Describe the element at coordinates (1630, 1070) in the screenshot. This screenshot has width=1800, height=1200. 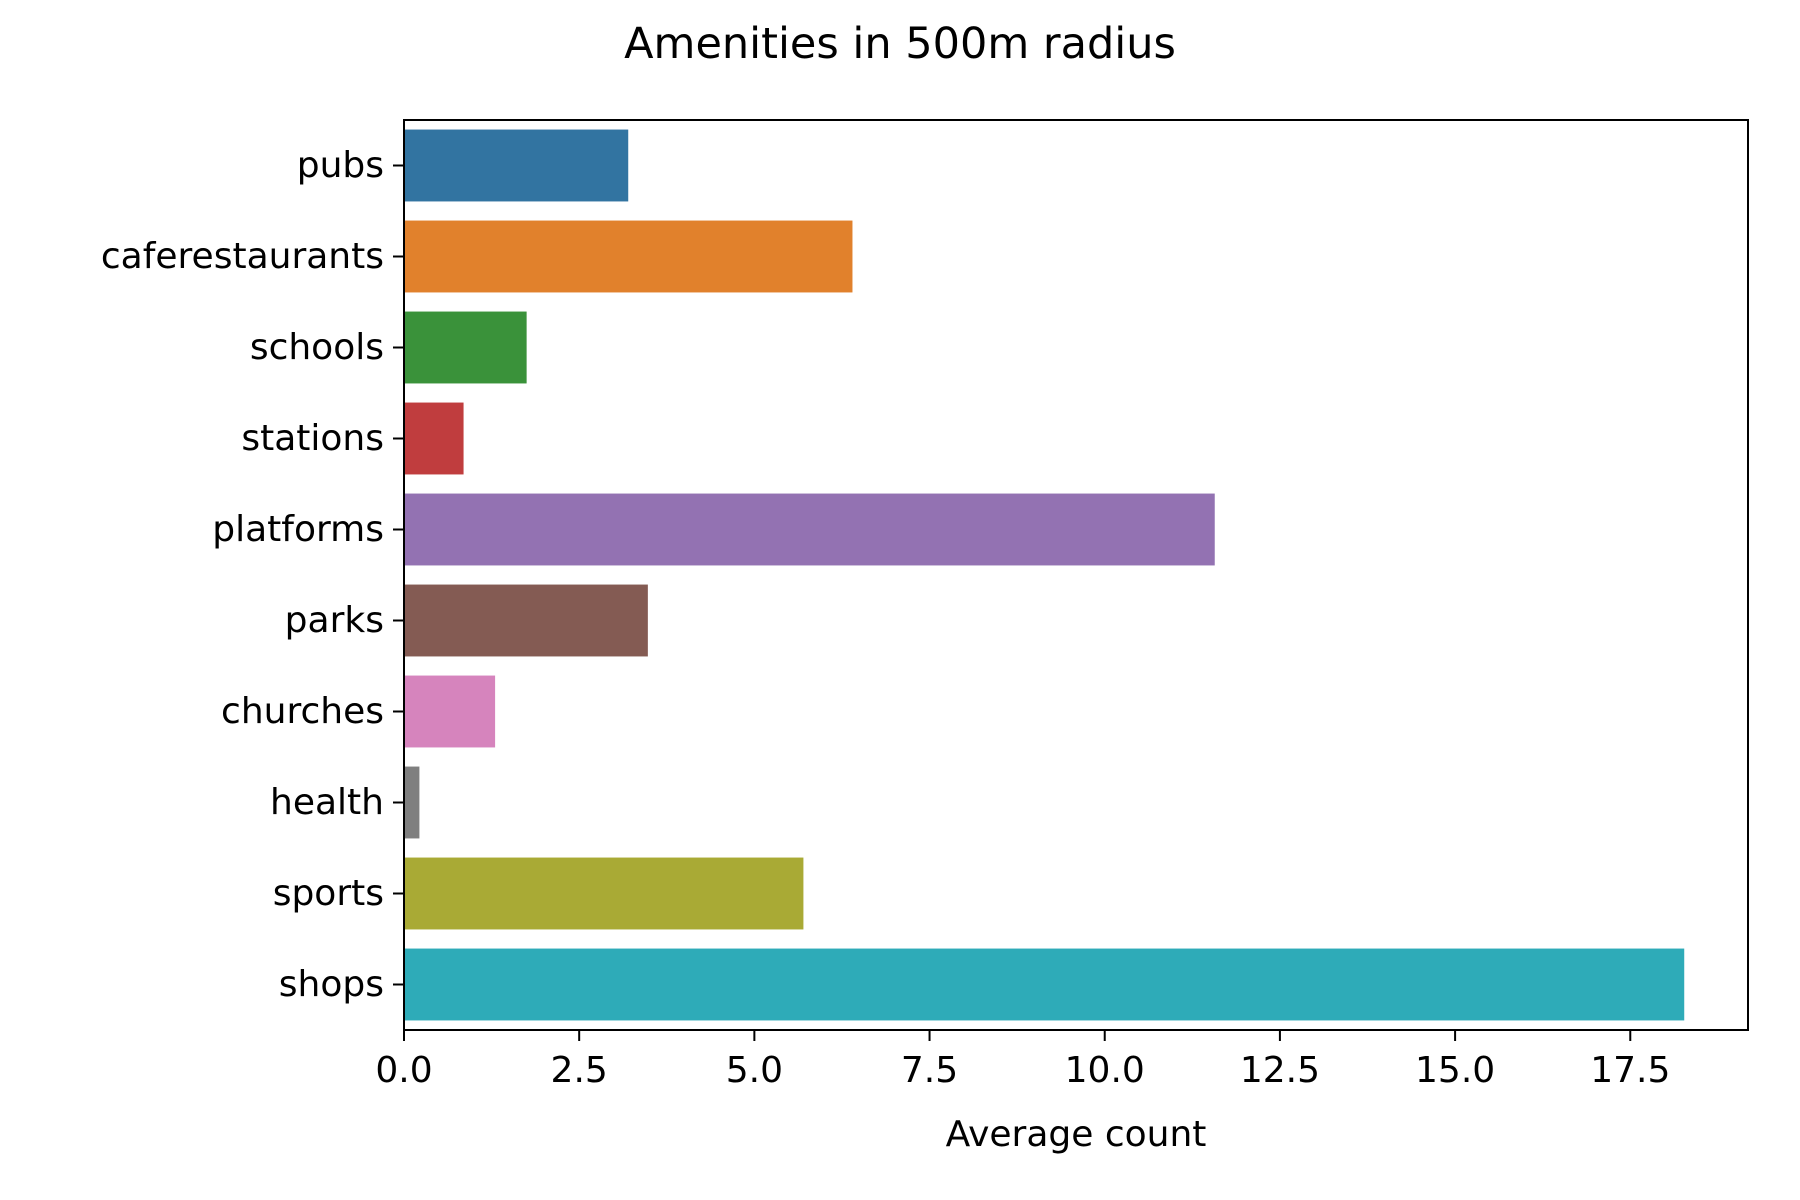
I see `x-tick-label: 17.5` at that location.